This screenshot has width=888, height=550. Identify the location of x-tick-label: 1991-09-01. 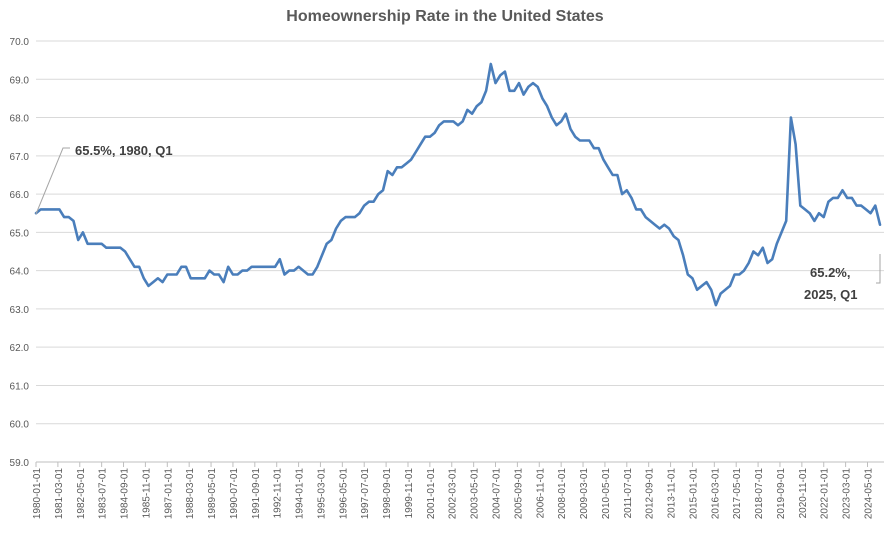
(256, 494).